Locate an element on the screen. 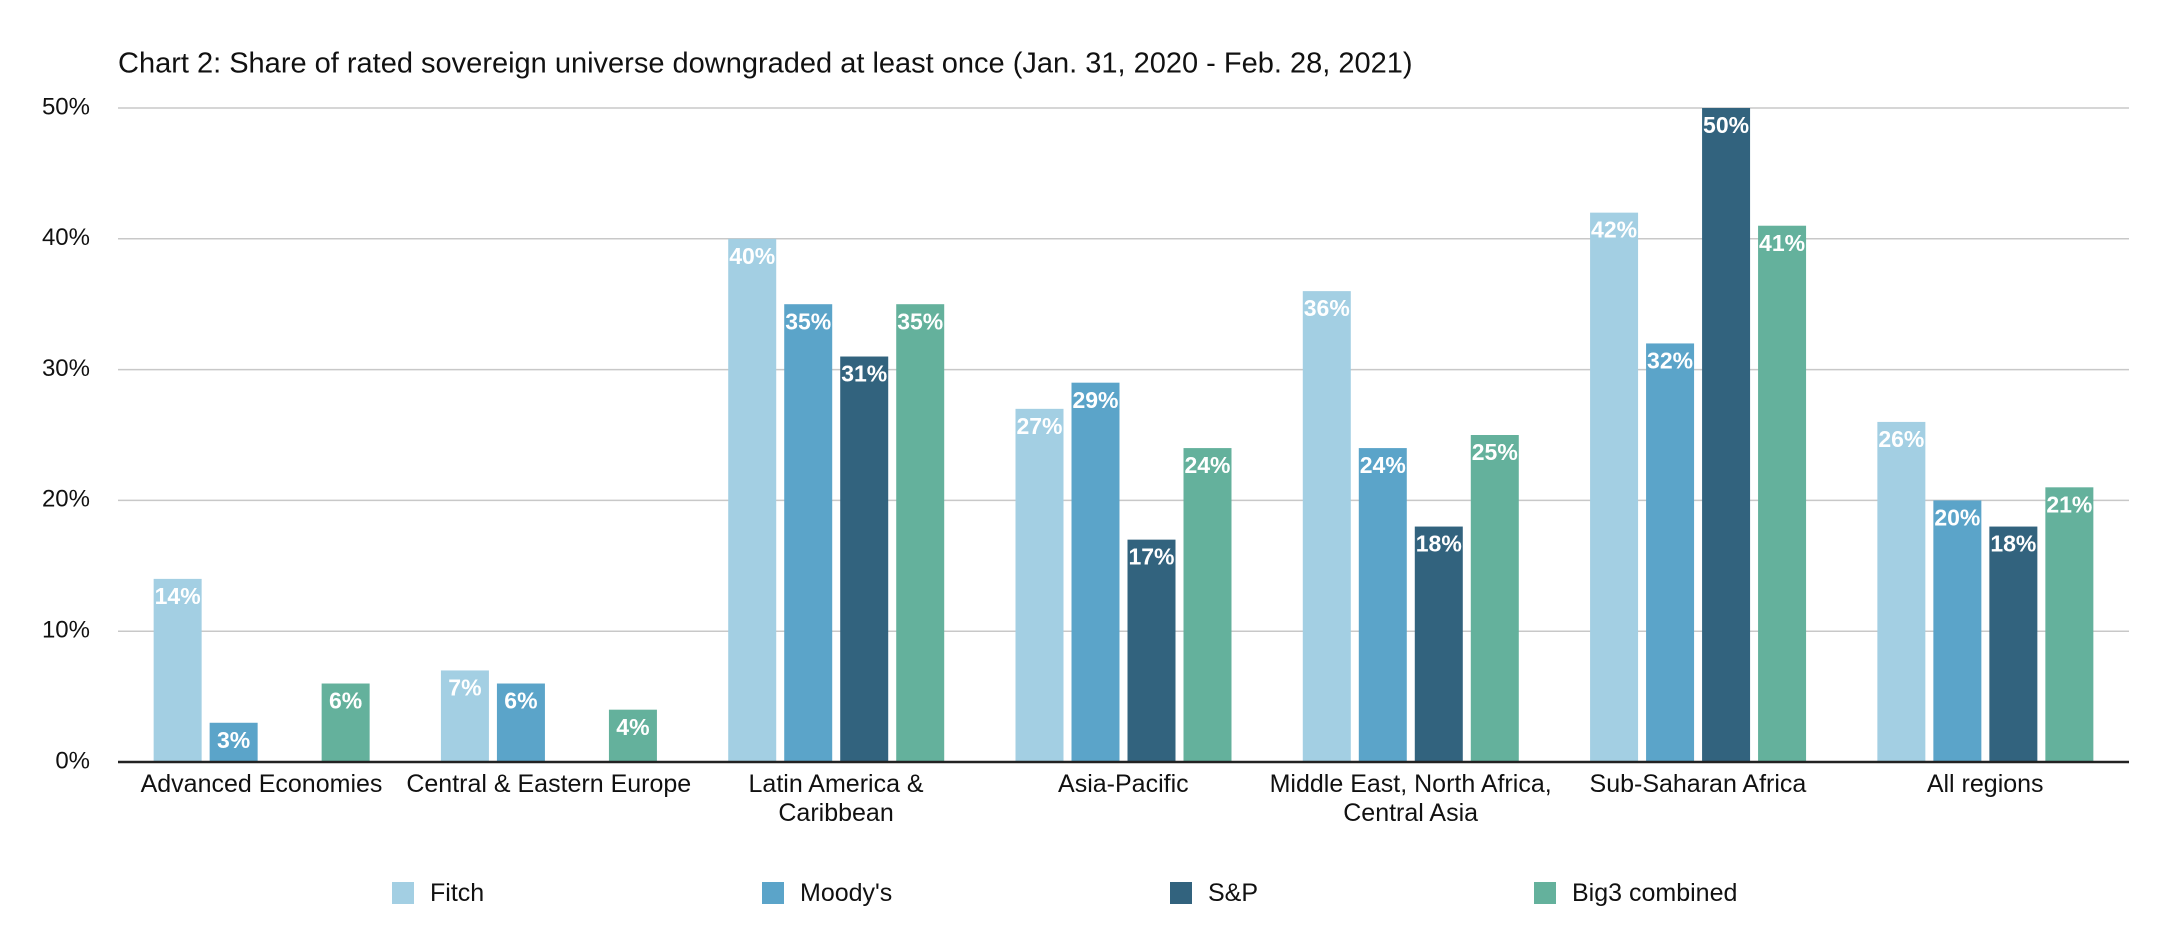 The width and height of the screenshot is (2178, 952). x-tick-label: Advanced Economies is located at coordinates (261, 784).